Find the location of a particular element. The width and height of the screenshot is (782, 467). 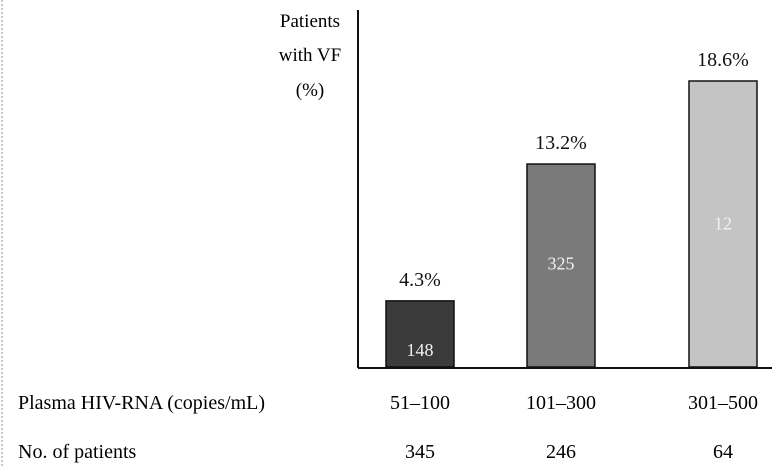

x-axis-title: Plasma HIV-RNA (copies/mL) is located at coordinates (141, 403).